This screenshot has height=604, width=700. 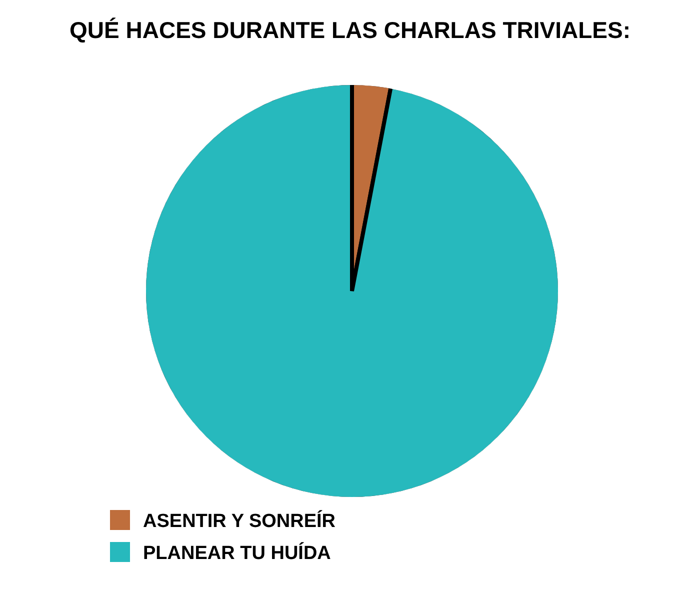 I want to click on legend-label: PLANEAR TU HUÍDA, so click(x=237, y=553).